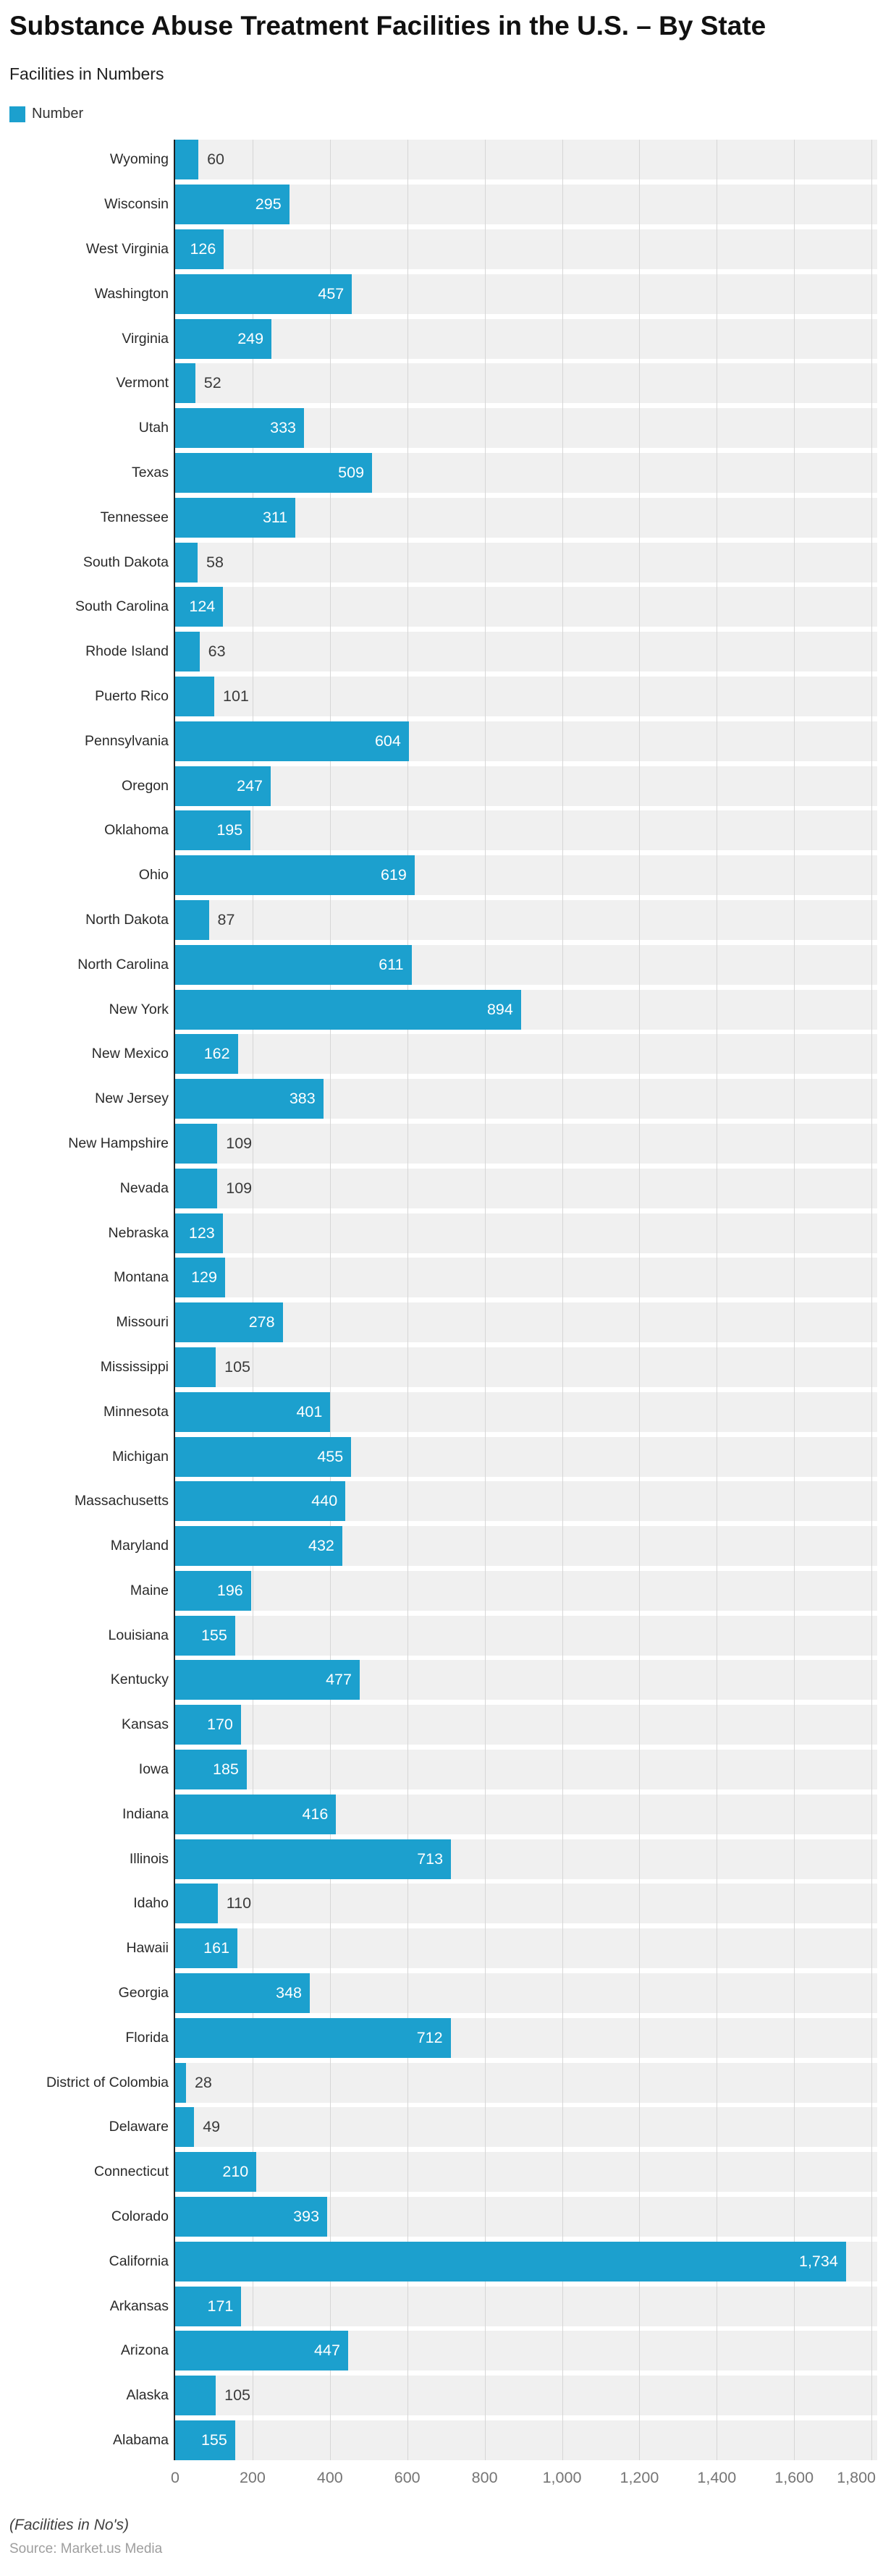  Describe the element at coordinates (196, 1143) in the screenshot. I see `bar-new-hampshire` at that location.